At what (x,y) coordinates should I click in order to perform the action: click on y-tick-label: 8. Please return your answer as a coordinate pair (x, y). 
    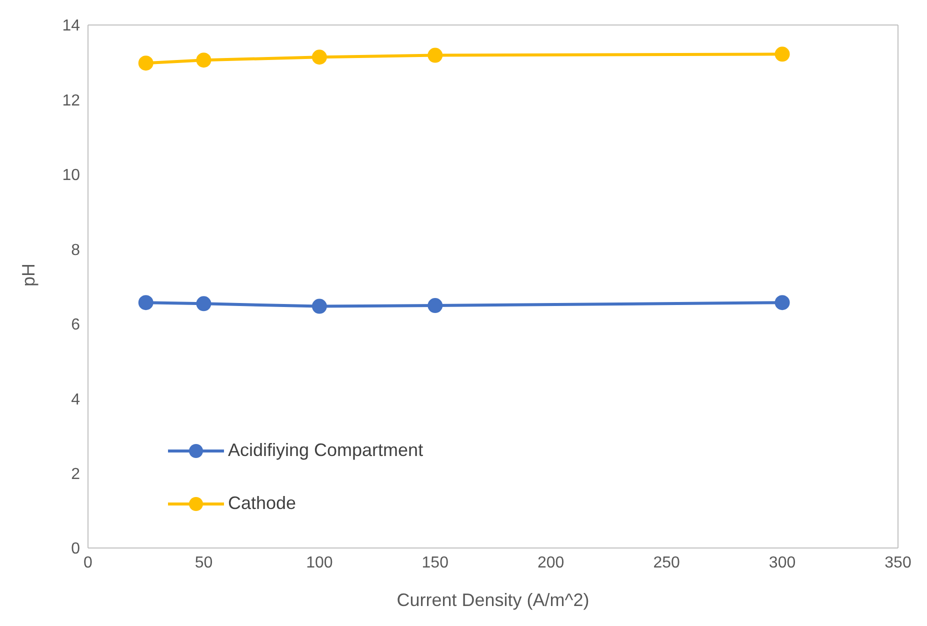
    Looking at the image, I should click on (75, 250).